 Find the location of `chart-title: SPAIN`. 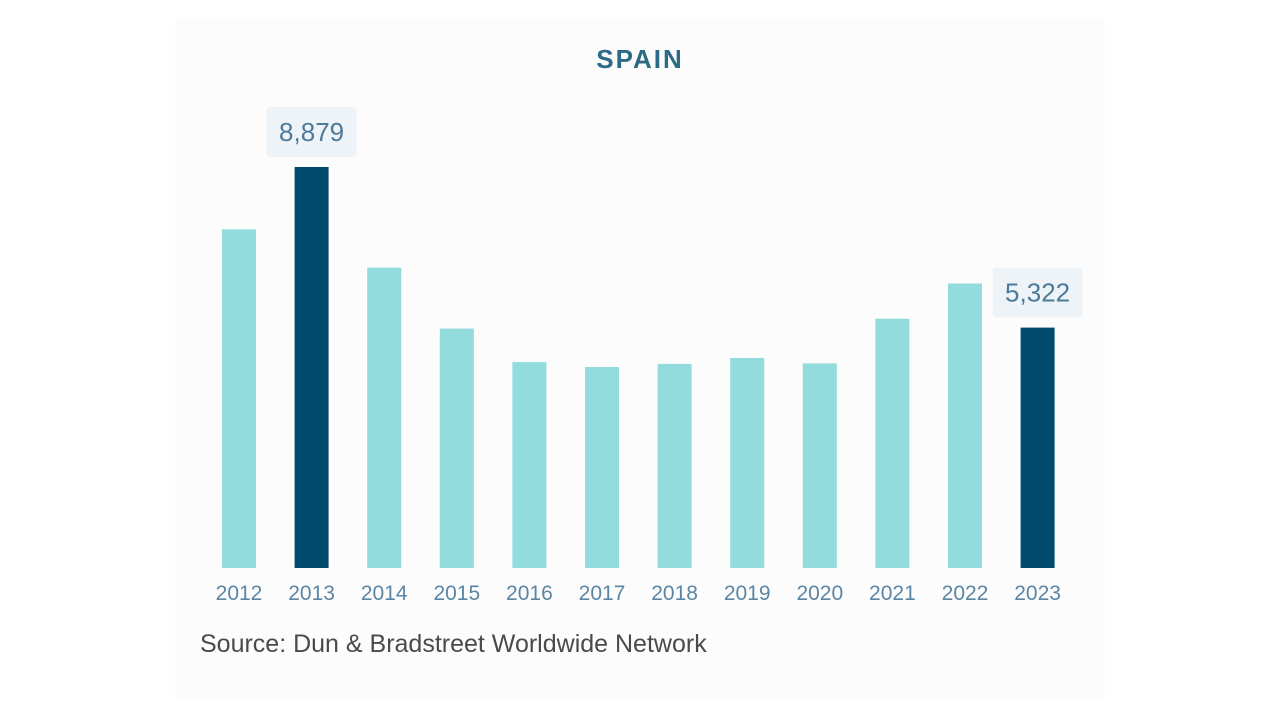

chart-title: SPAIN is located at coordinates (640, 59).